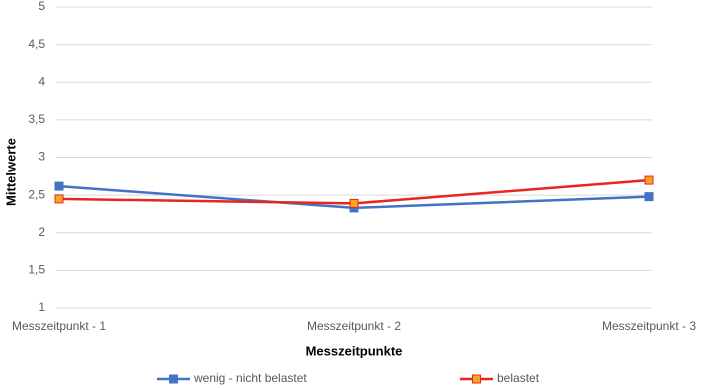 Image resolution: width=703 pixels, height=389 pixels. What do you see at coordinates (36, 119) in the screenshot?
I see `y-tick-label: 3,5` at bounding box center [36, 119].